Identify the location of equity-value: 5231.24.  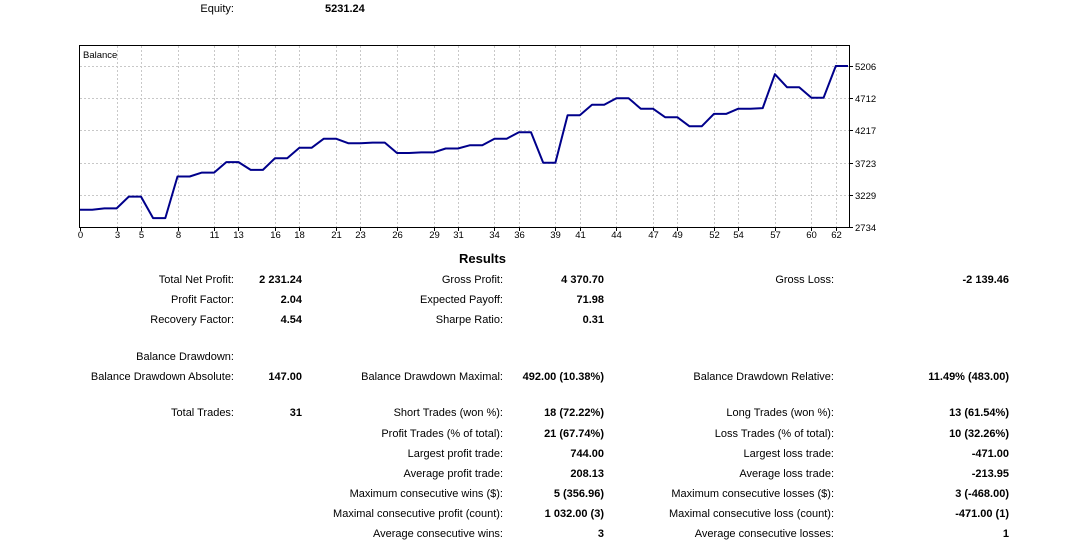
(345, 9).